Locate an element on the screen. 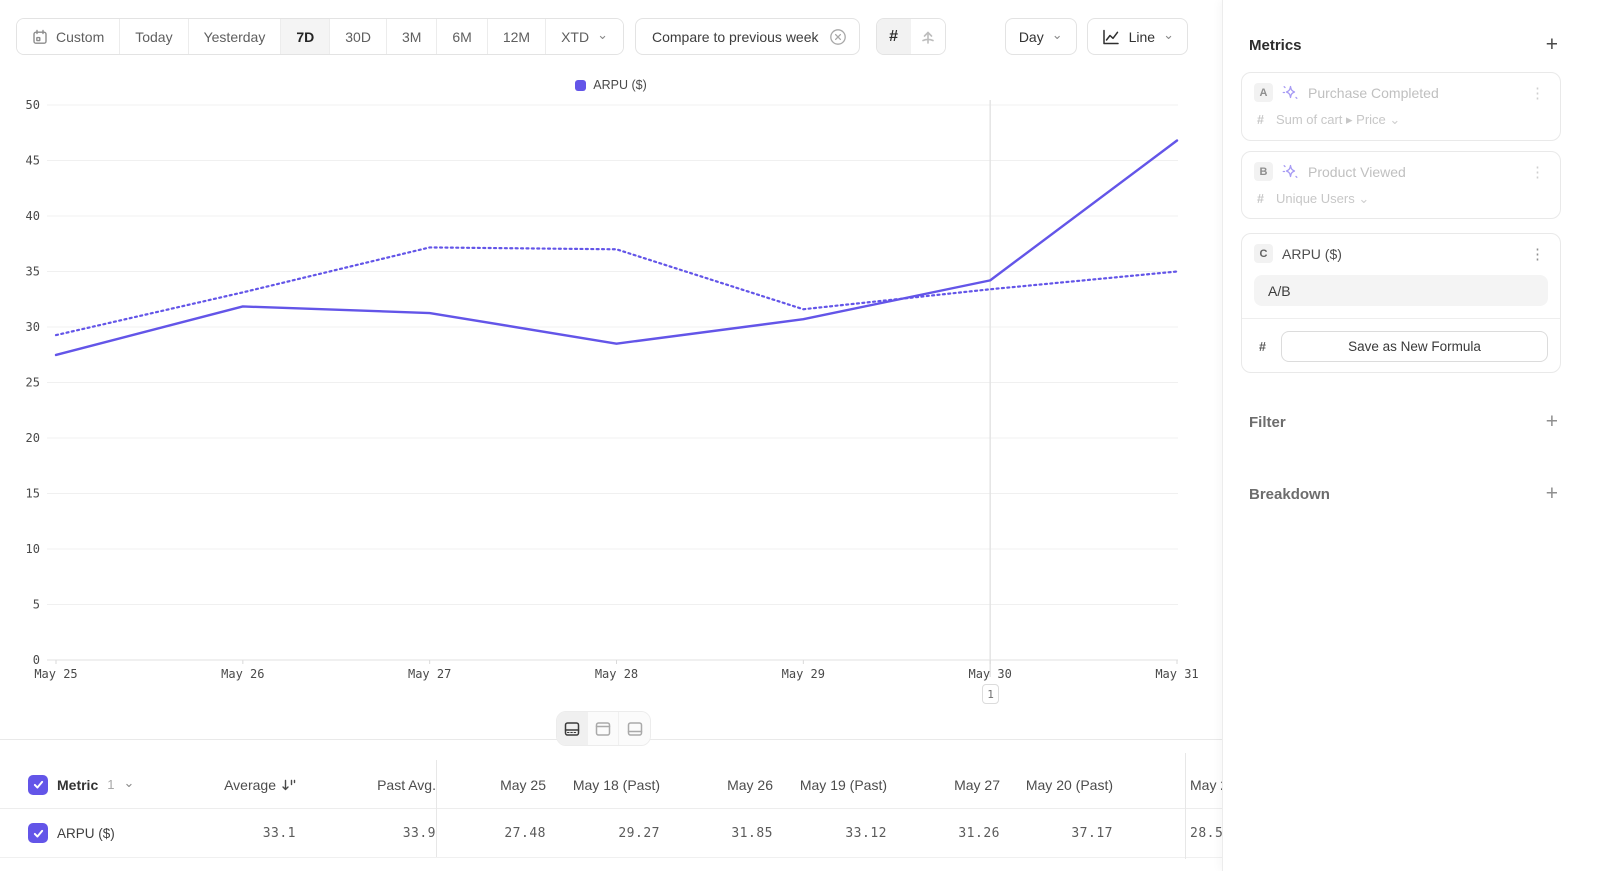  svg-text: May 28 is located at coordinates (616, 674).